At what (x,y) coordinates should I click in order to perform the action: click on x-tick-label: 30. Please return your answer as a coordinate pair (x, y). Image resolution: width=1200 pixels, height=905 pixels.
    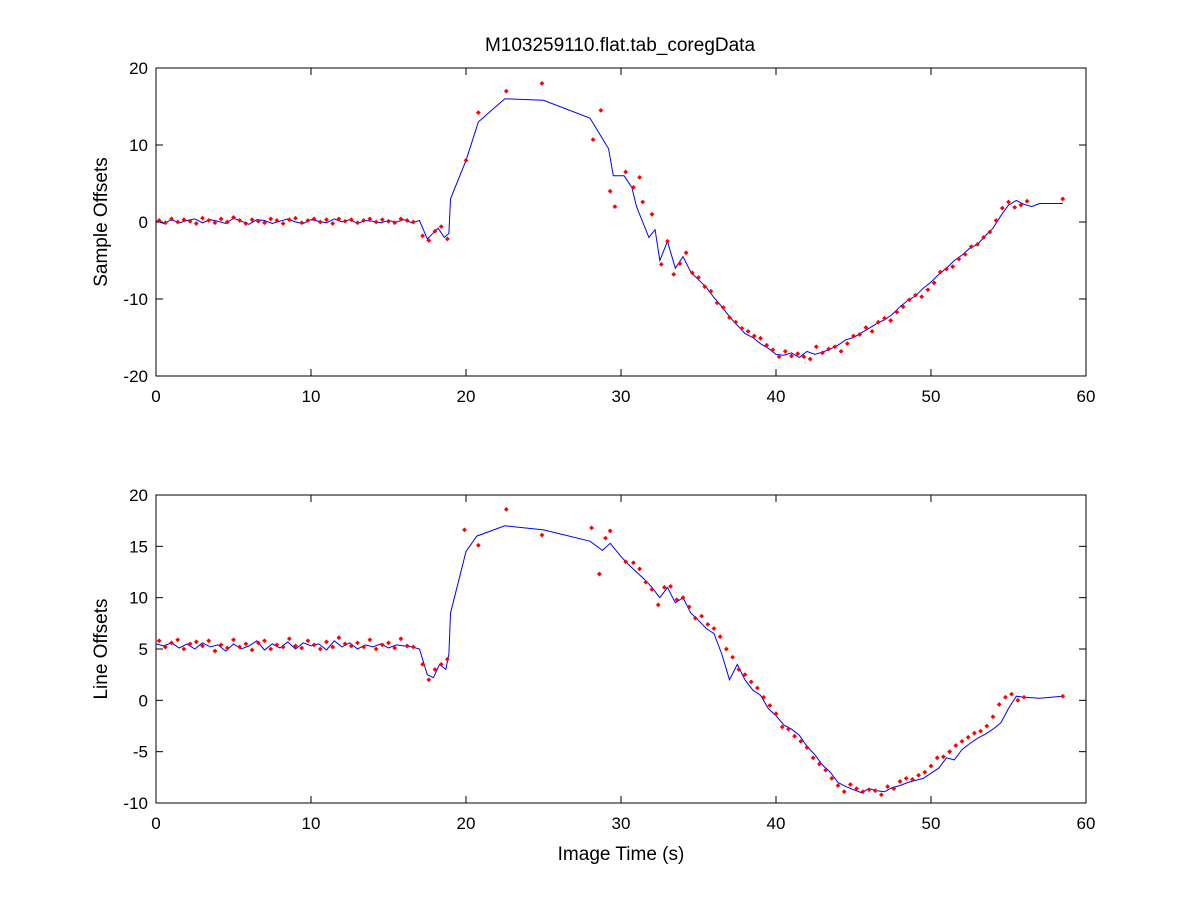
    Looking at the image, I should click on (621, 396).